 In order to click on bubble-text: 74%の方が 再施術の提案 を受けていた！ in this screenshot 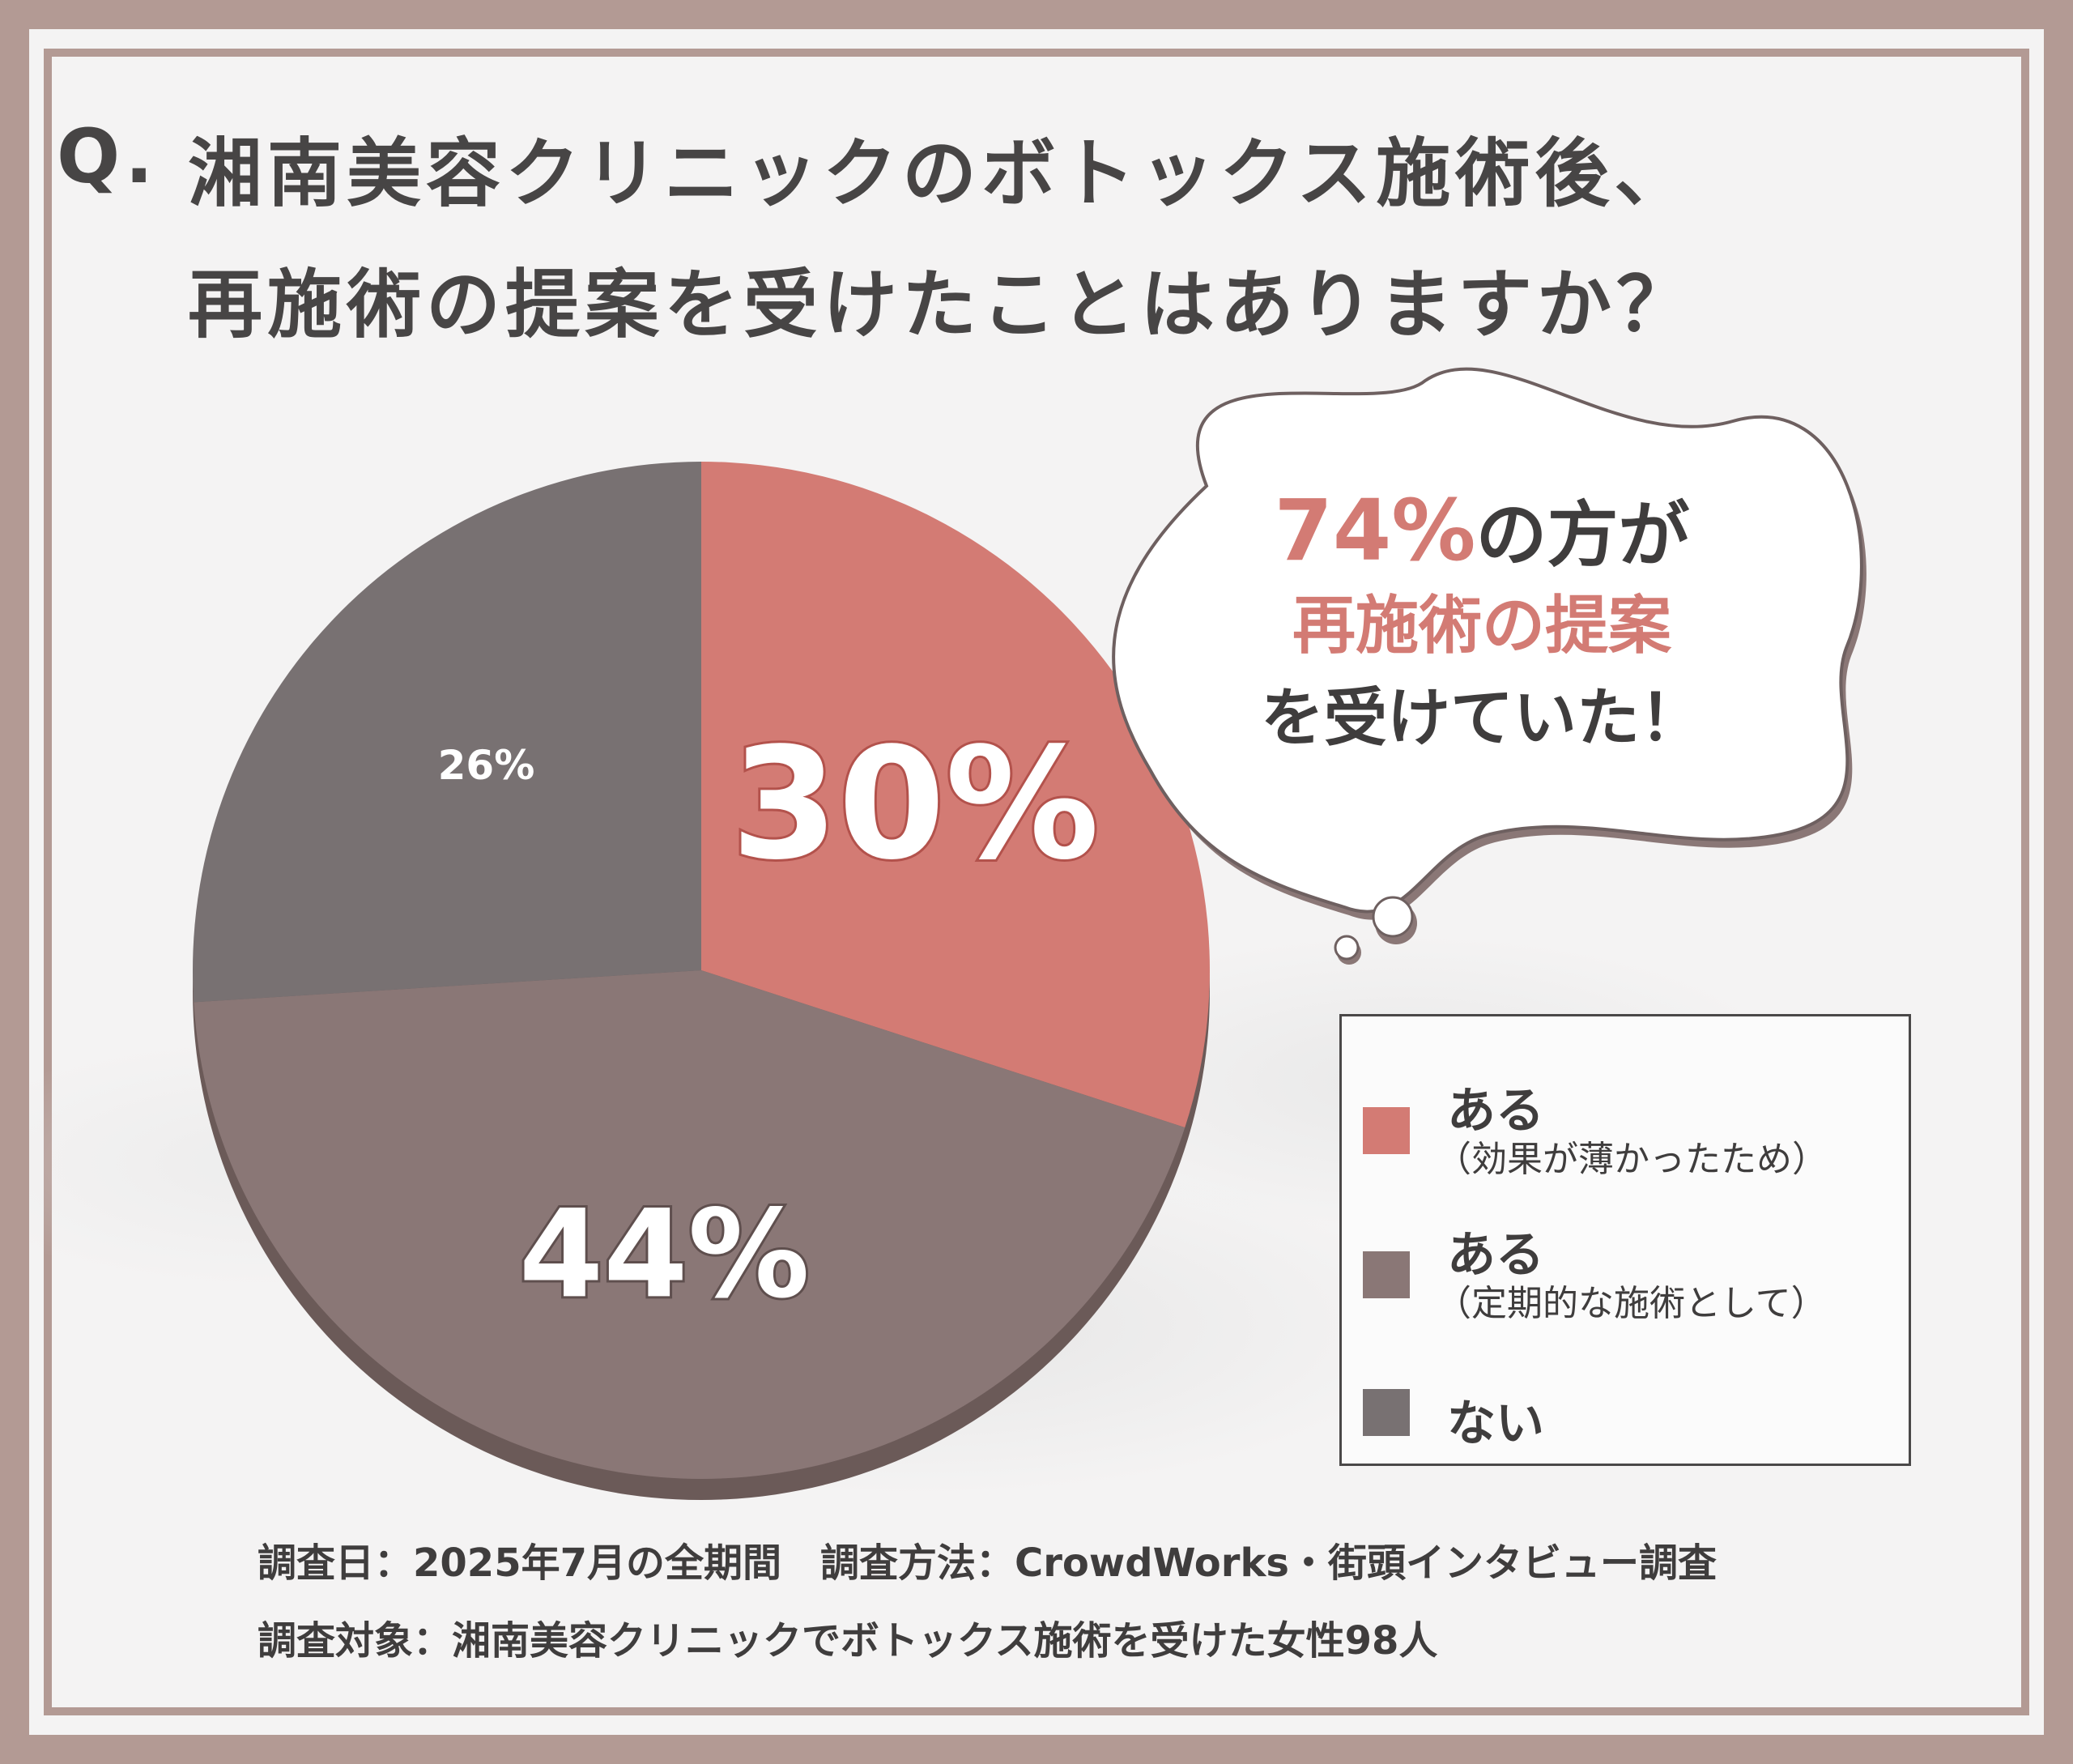, I will do `click(1481, 625)`.